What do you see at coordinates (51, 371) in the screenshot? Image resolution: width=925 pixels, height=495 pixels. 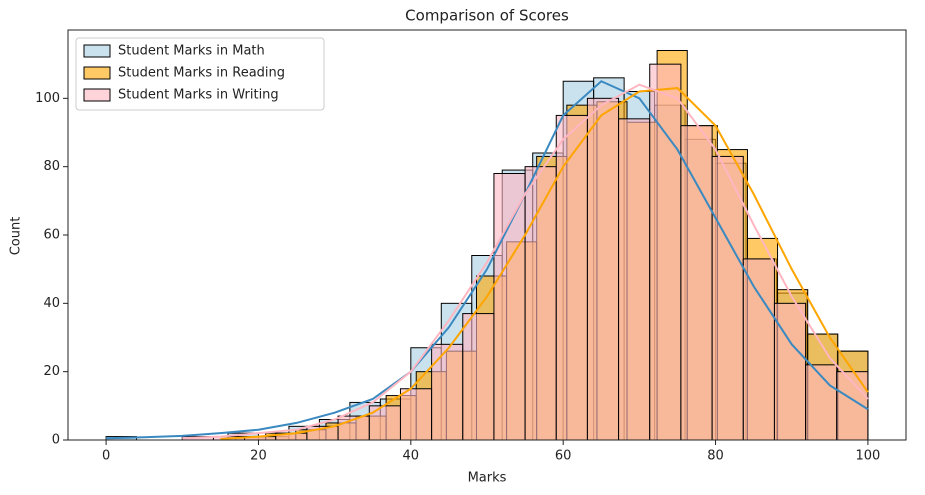 I see `y-tick-label: 20` at bounding box center [51, 371].